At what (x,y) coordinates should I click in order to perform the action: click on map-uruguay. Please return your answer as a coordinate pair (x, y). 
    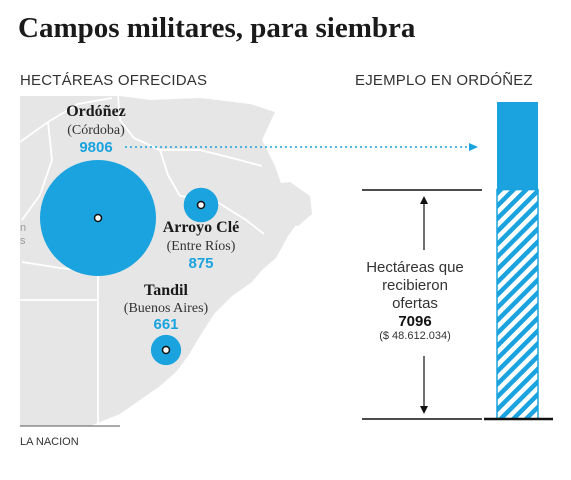
    Looking at the image, I should click on (288, 204).